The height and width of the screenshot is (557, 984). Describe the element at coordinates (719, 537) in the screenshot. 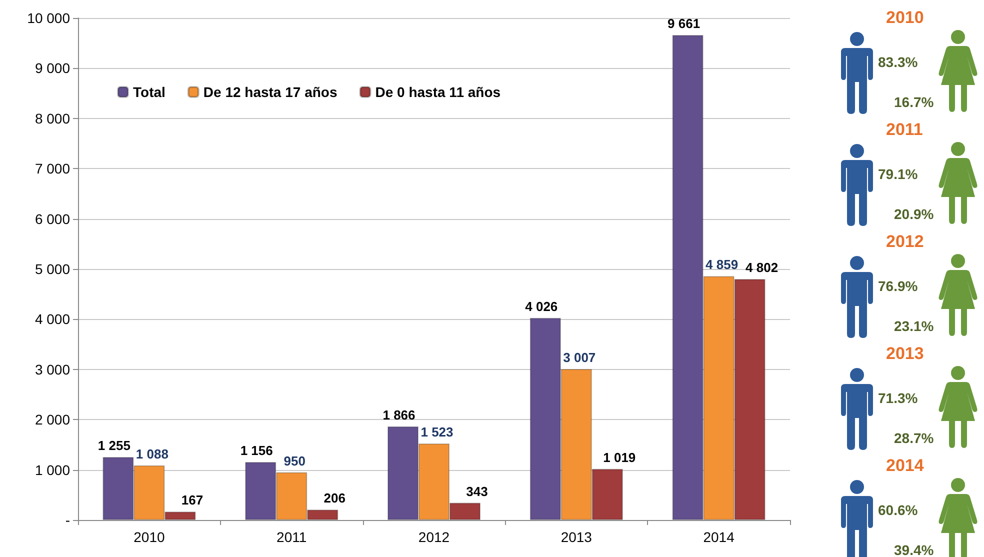

I see `x-tick-label: 2014` at that location.